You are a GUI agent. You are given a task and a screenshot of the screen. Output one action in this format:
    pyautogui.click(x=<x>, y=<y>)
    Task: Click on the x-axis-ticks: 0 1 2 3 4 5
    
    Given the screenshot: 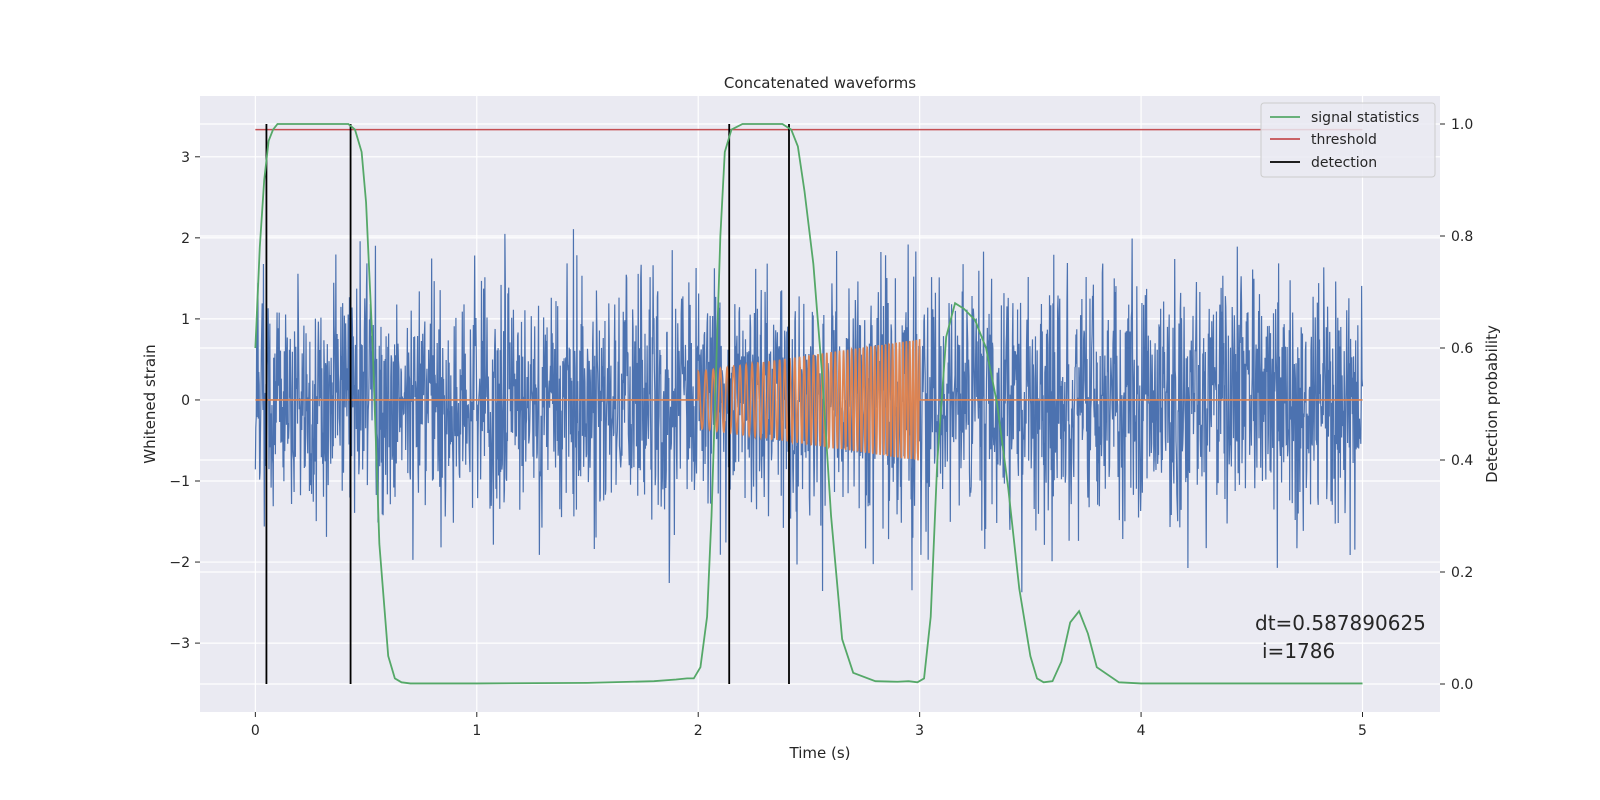 What is the action you would take?
    pyautogui.click(x=809, y=725)
    